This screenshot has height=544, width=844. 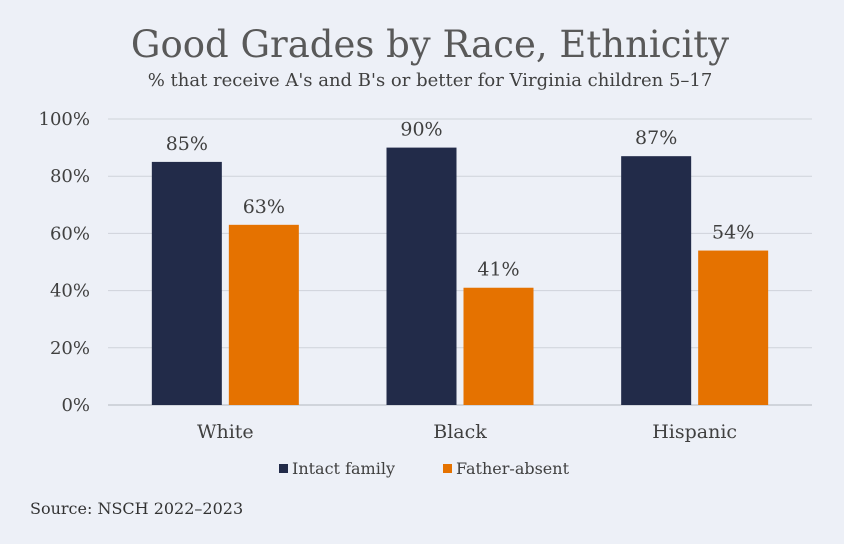 What do you see at coordinates (498, 270) in the screenshot?
I see `data-label: 41%` at bounding box center [498, 270].